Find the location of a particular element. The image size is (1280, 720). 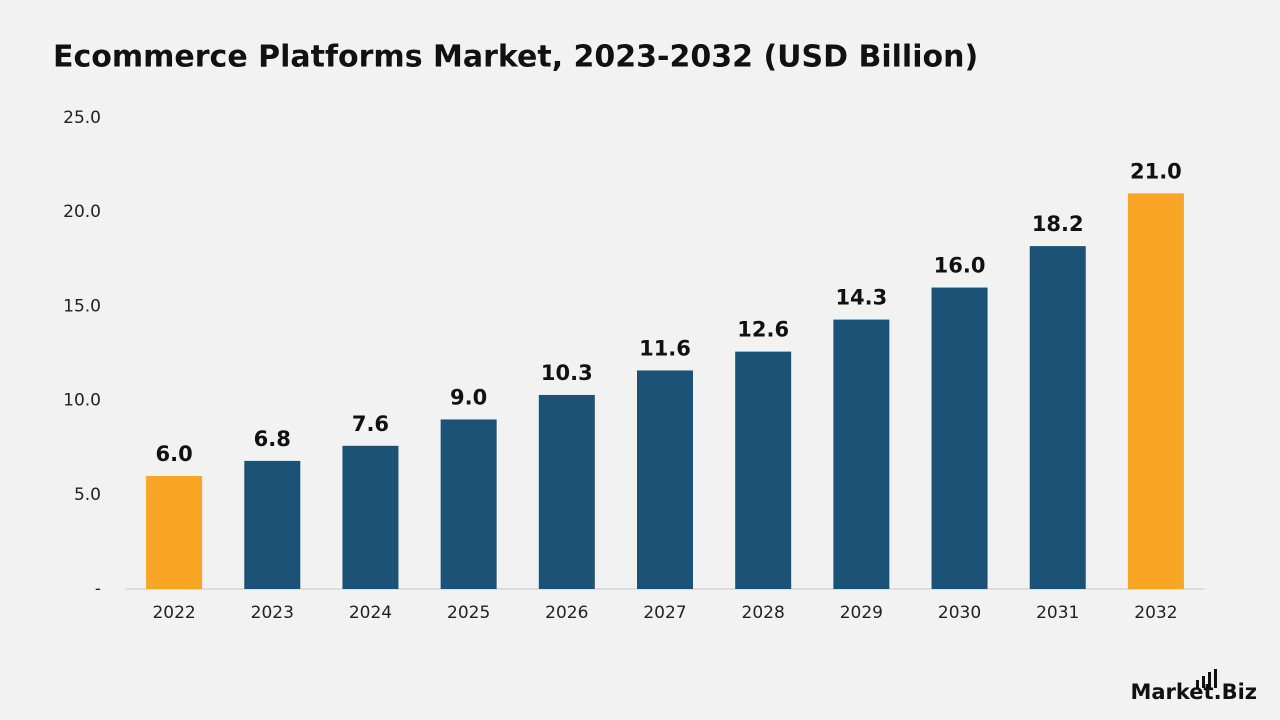

x-tick-label: 2025 is located at coordinates (468, 613).